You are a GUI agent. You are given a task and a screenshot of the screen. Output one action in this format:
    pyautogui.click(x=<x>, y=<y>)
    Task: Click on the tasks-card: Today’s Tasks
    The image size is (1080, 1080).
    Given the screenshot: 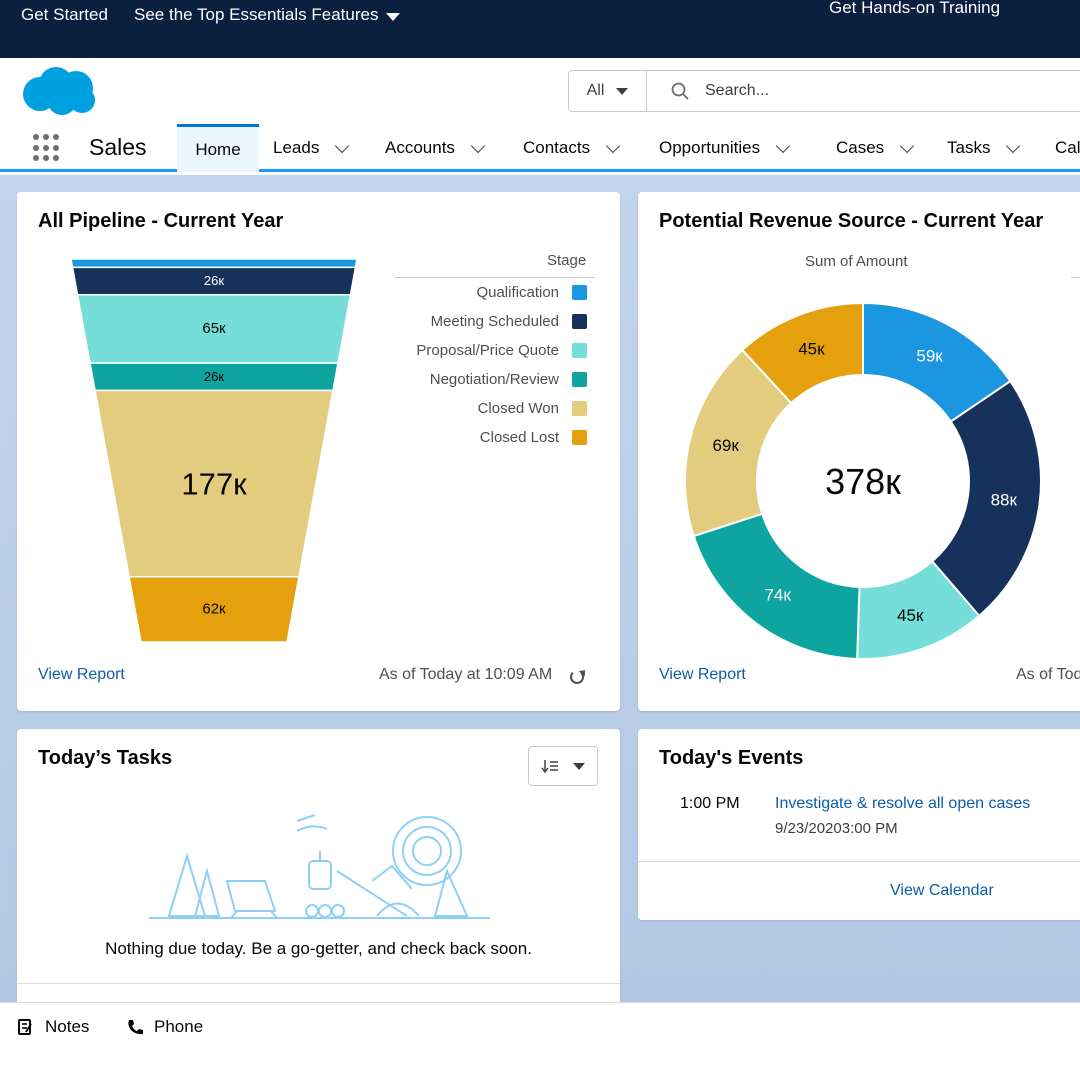 What is the action you would take?
    pyautogui.click(x=318, y=874)
    